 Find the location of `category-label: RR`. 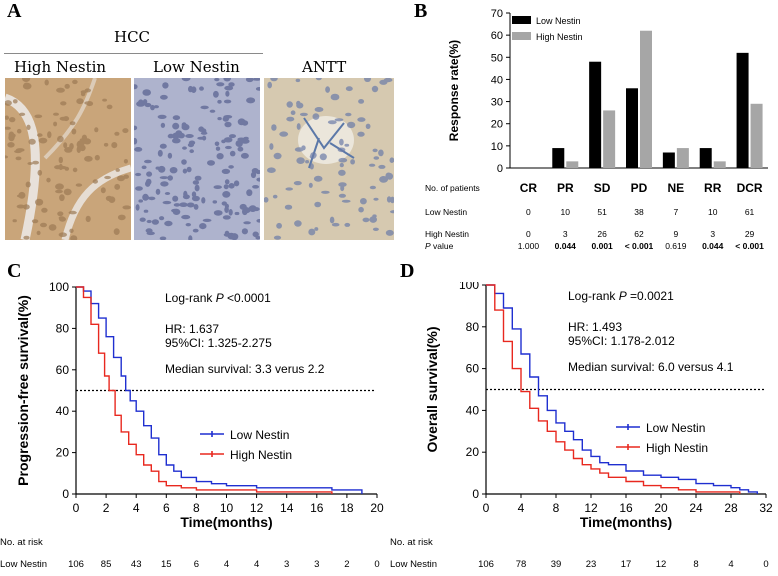

category-label: RR is located at coordinates (713, 188).